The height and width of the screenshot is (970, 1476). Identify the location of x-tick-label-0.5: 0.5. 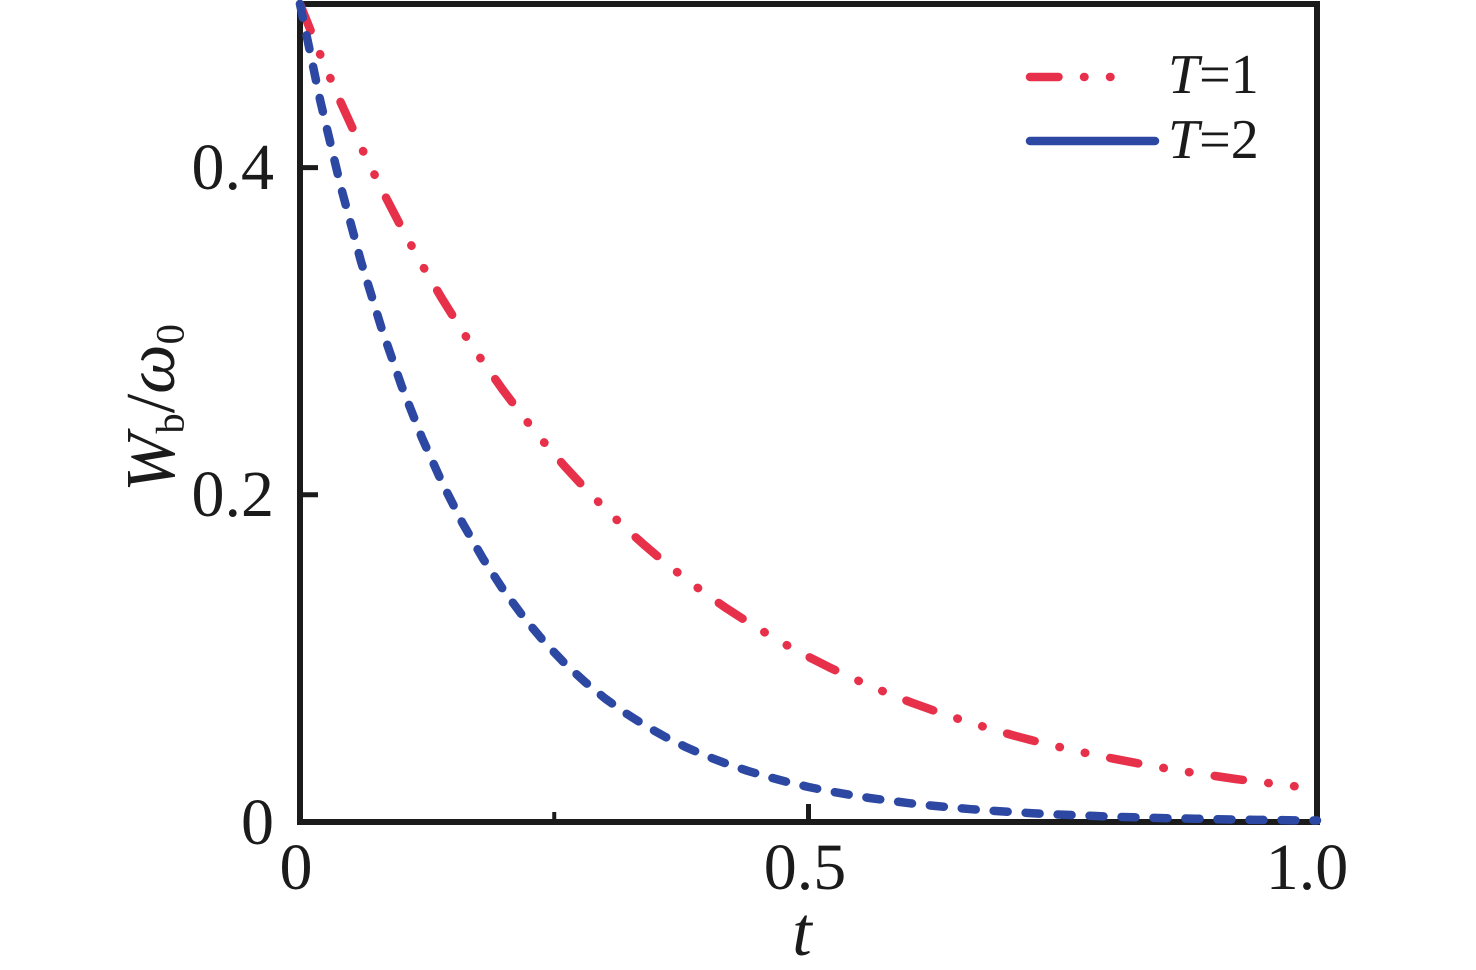
(805, 867).